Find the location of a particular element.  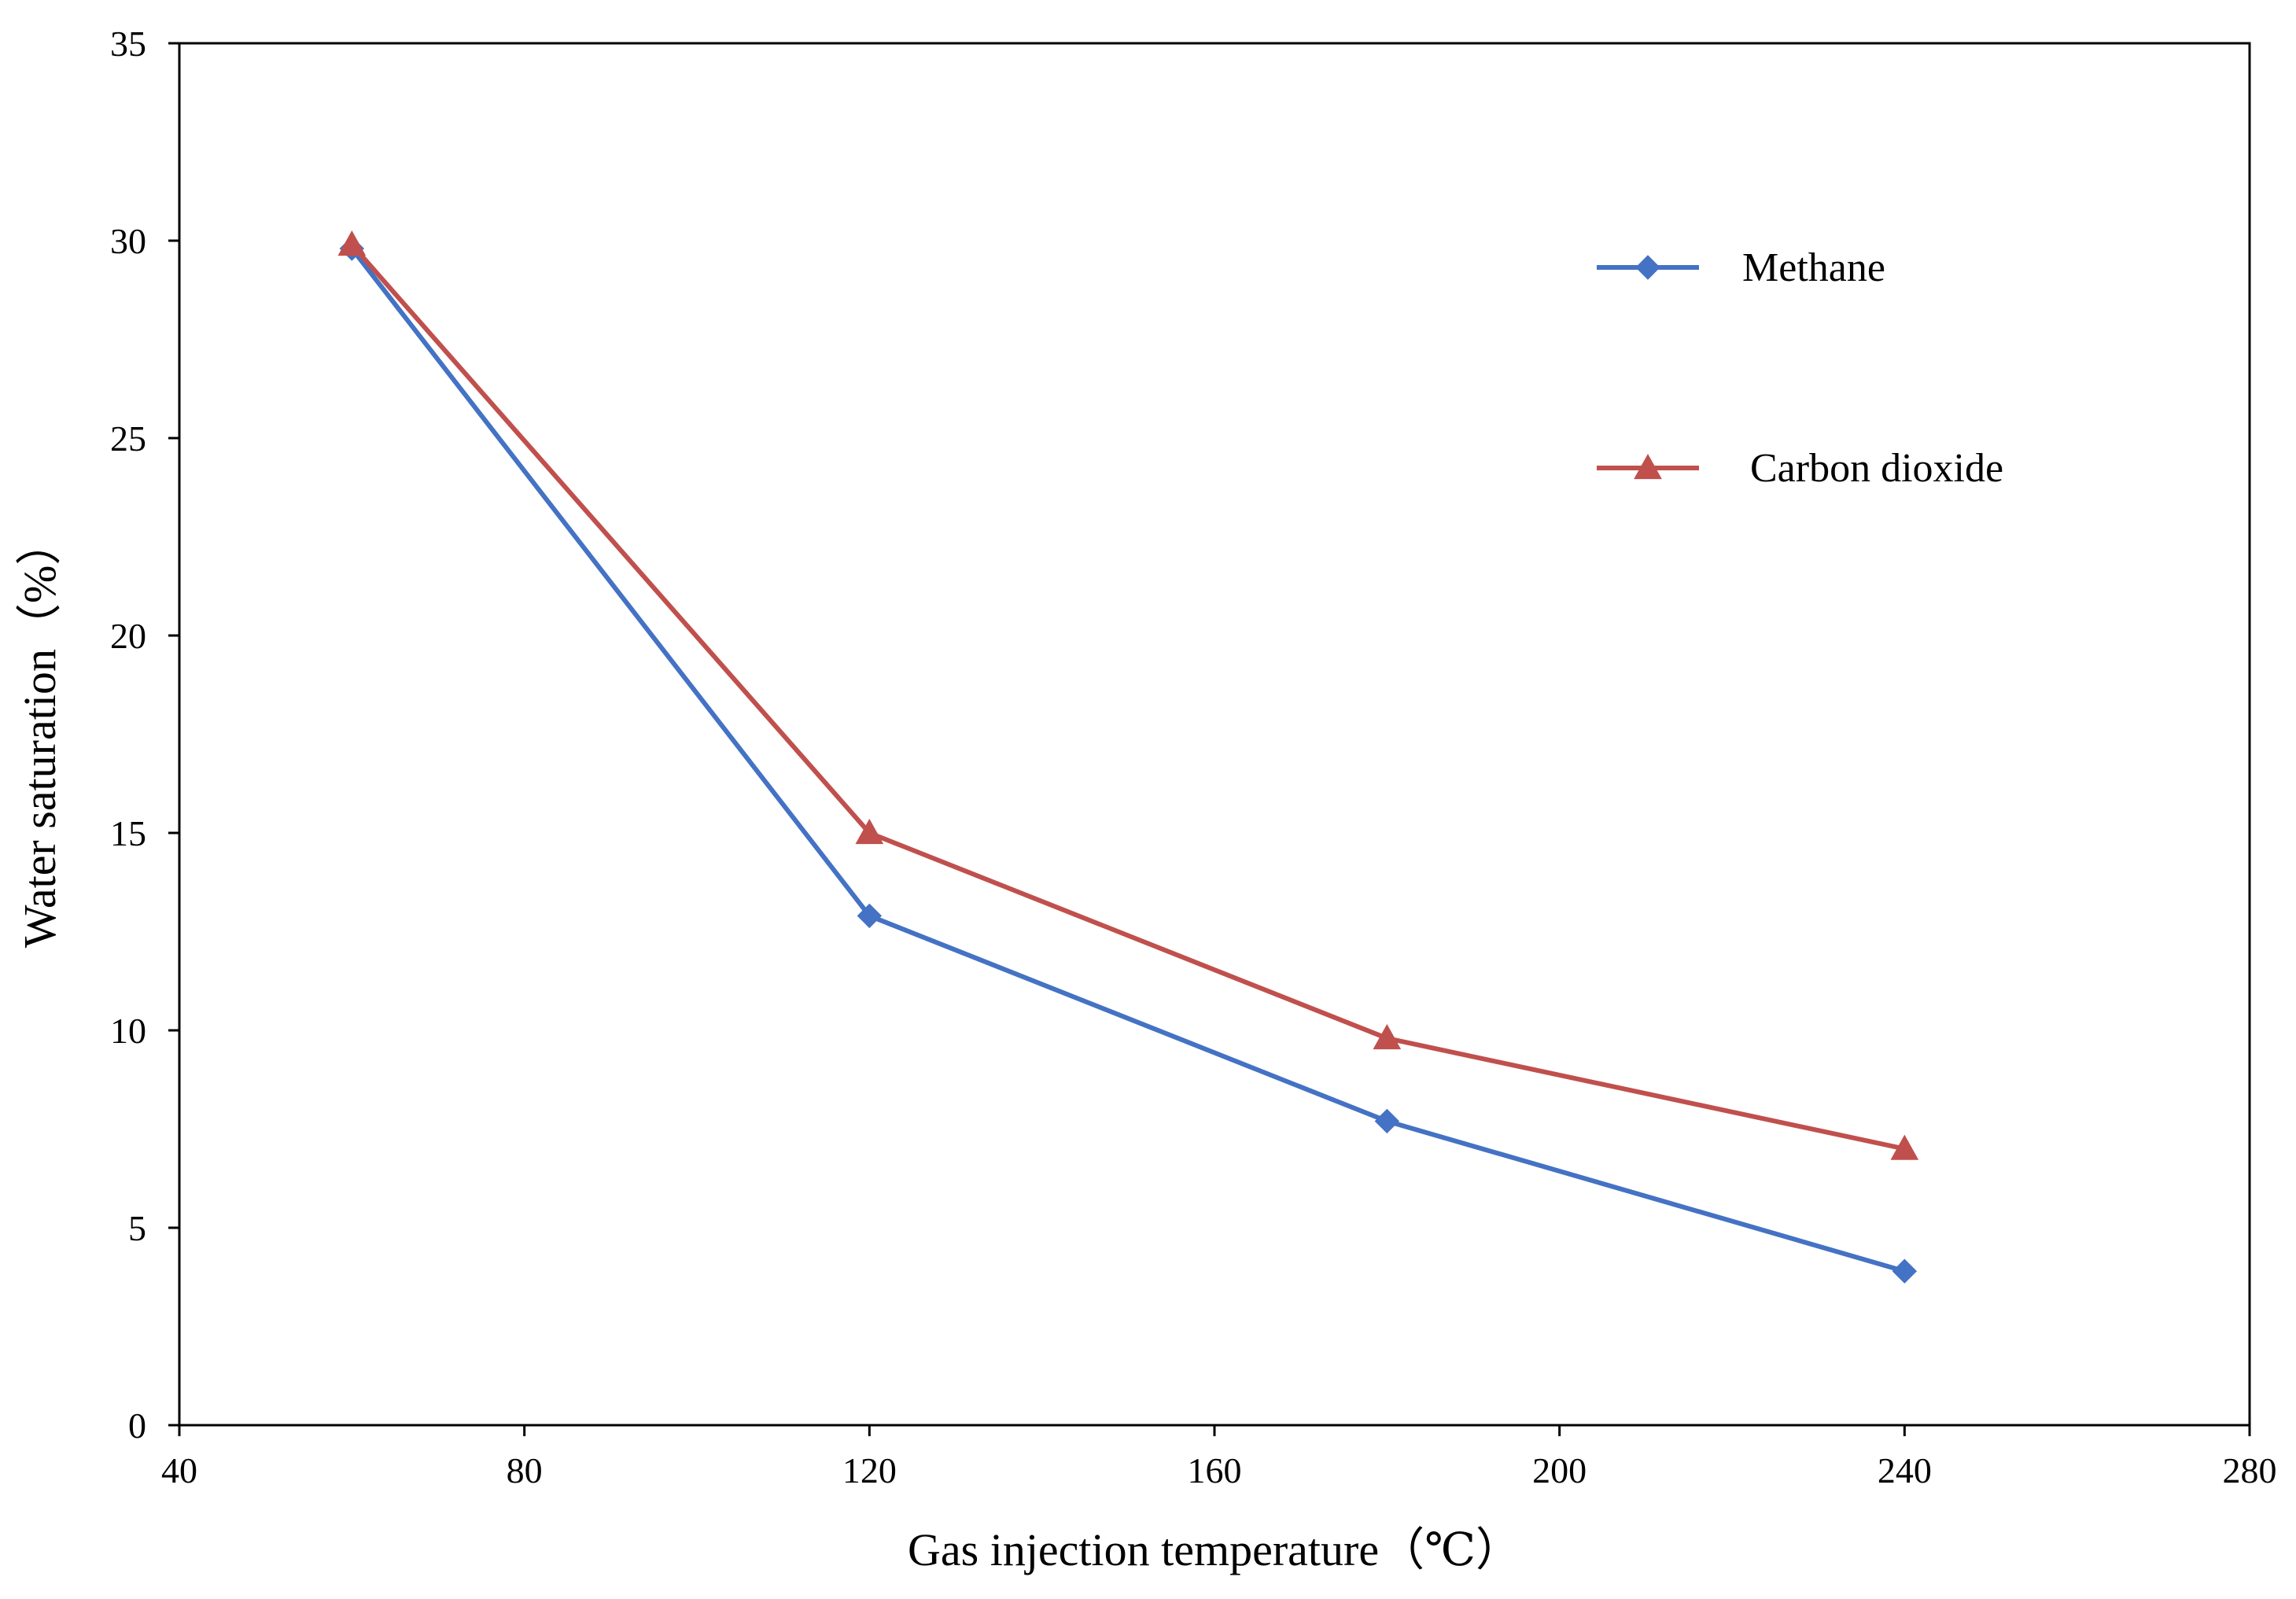

y-tick-label: 0 is located at coordinates (137, 1426).